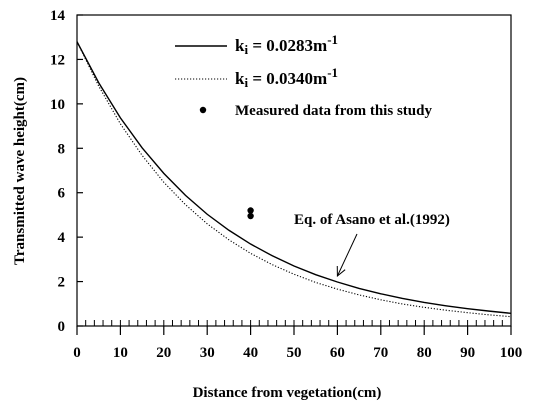 The height and width of the screenshot is (413, 541). I want to click on legend-label-2: ki = 0.0340m-1, so click(286, 77).